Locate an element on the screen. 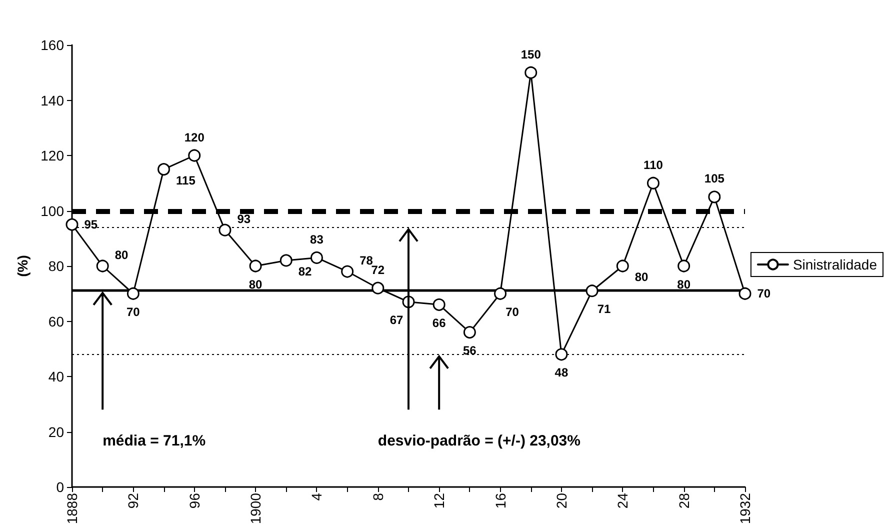  y-tick-label: 120 is located at coordinates (52, 156).